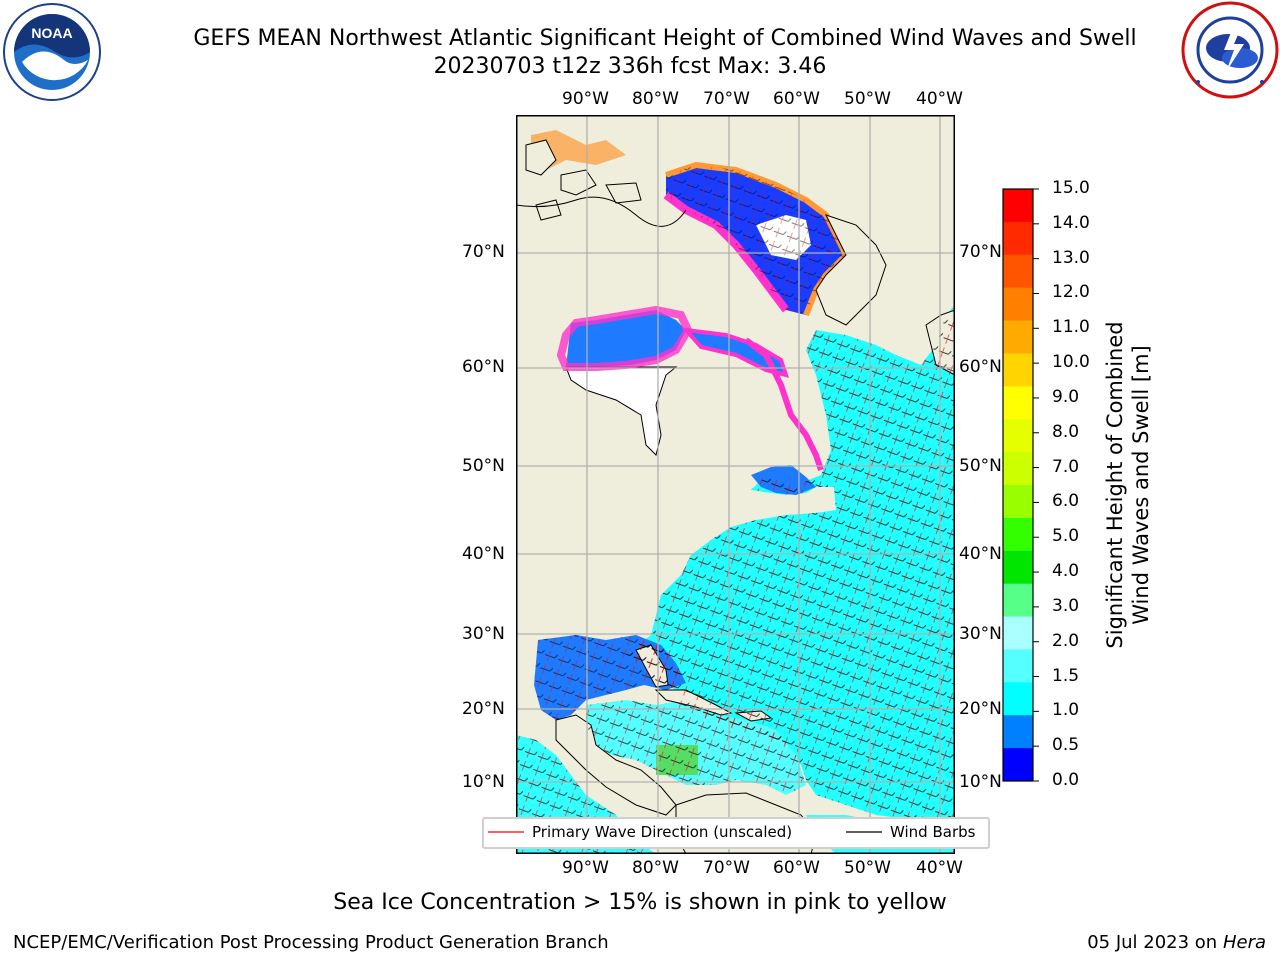  Describe the element at coordinates (1066, 605) in the screenshot. I see `colorbar-tick-label: 3.0` at that location.